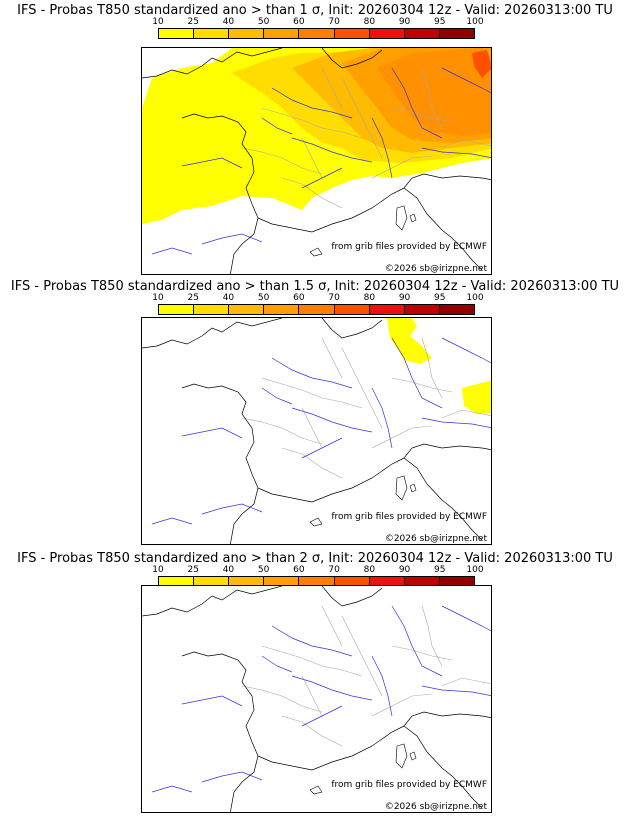 Image resolution: width=630 pixels, height=828 pixels. What do you see at coordinates (162, 60) in the screenshot?
I see `prob-gap-west` at bounding box center [162, 60].